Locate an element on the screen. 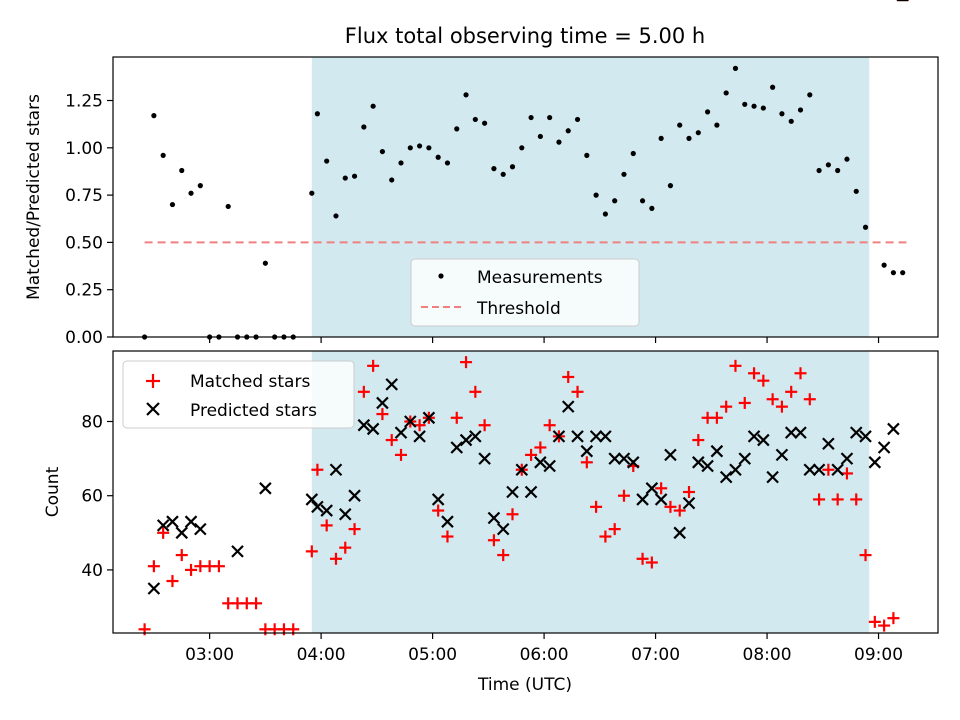 This screenshot has width=960, height=720. bottom-legend-box is located at coordinates (238, 394).